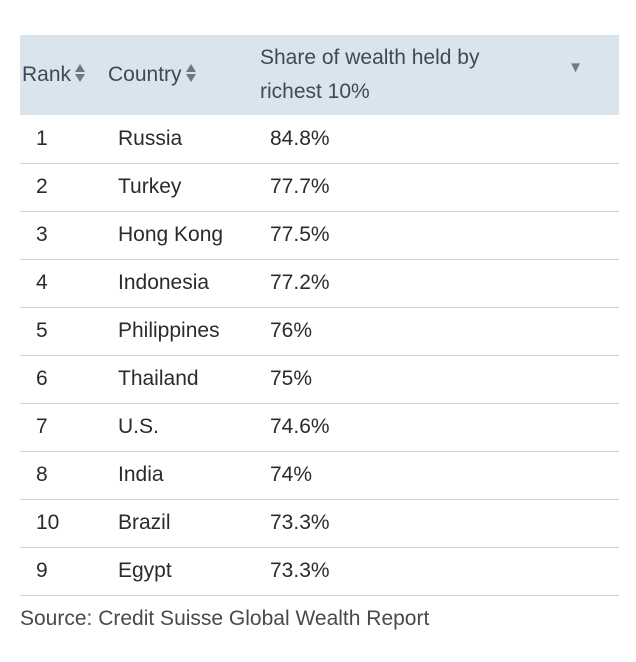 The width and height of the screenshot is (636, 662). I want to click on rank-cell: 9, so click(42, 570).